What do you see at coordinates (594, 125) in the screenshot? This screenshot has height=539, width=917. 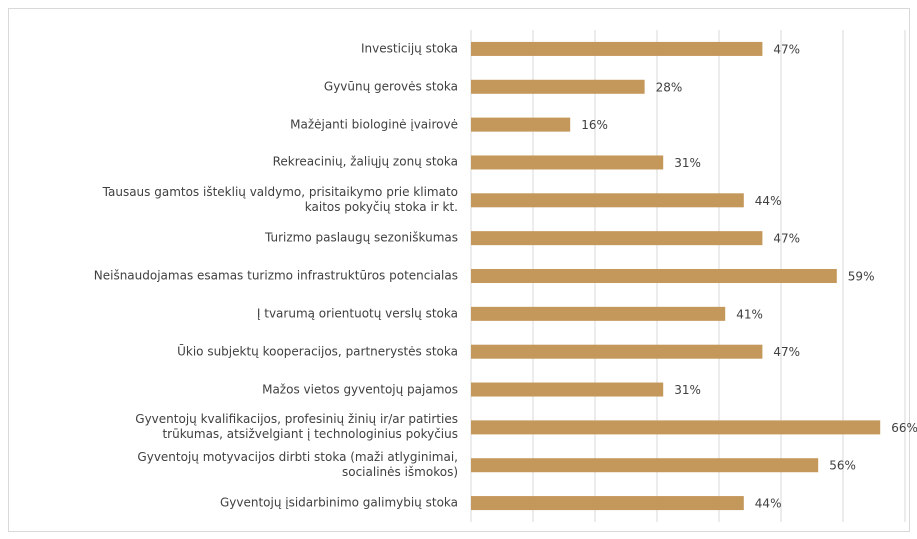 I see `value-label: 16%` at bounding box center [594, 125].